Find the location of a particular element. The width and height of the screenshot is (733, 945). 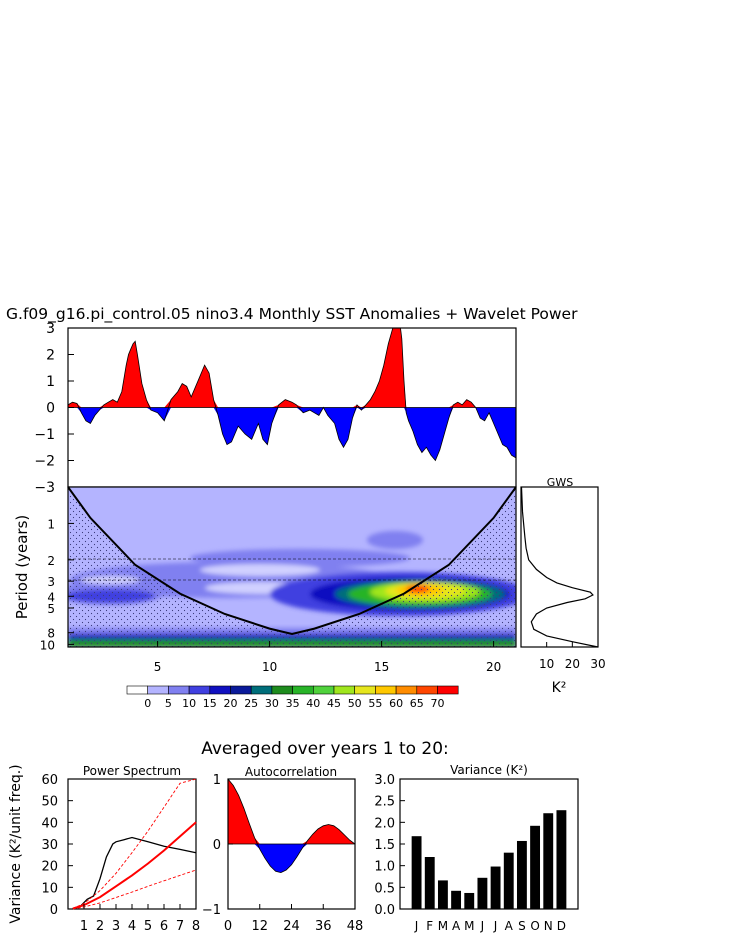

timeseries-tick-label: −3 is located at coordinates (44, 488).